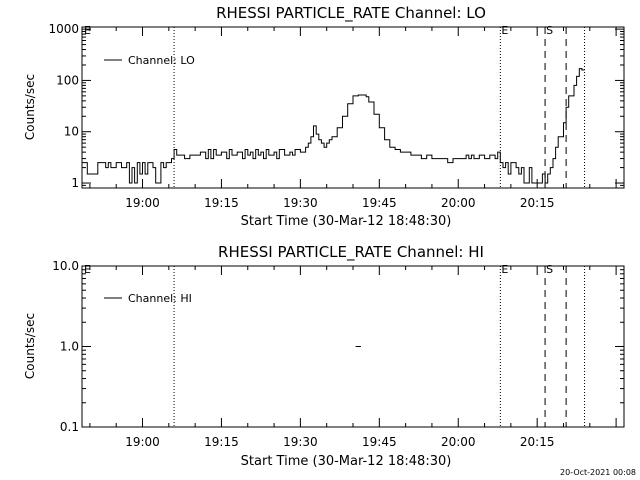  What do you see at coordinates (69, 427) in the screenshot?
I see `y-tick-label: 0.1` at bounding box center [69, 427].